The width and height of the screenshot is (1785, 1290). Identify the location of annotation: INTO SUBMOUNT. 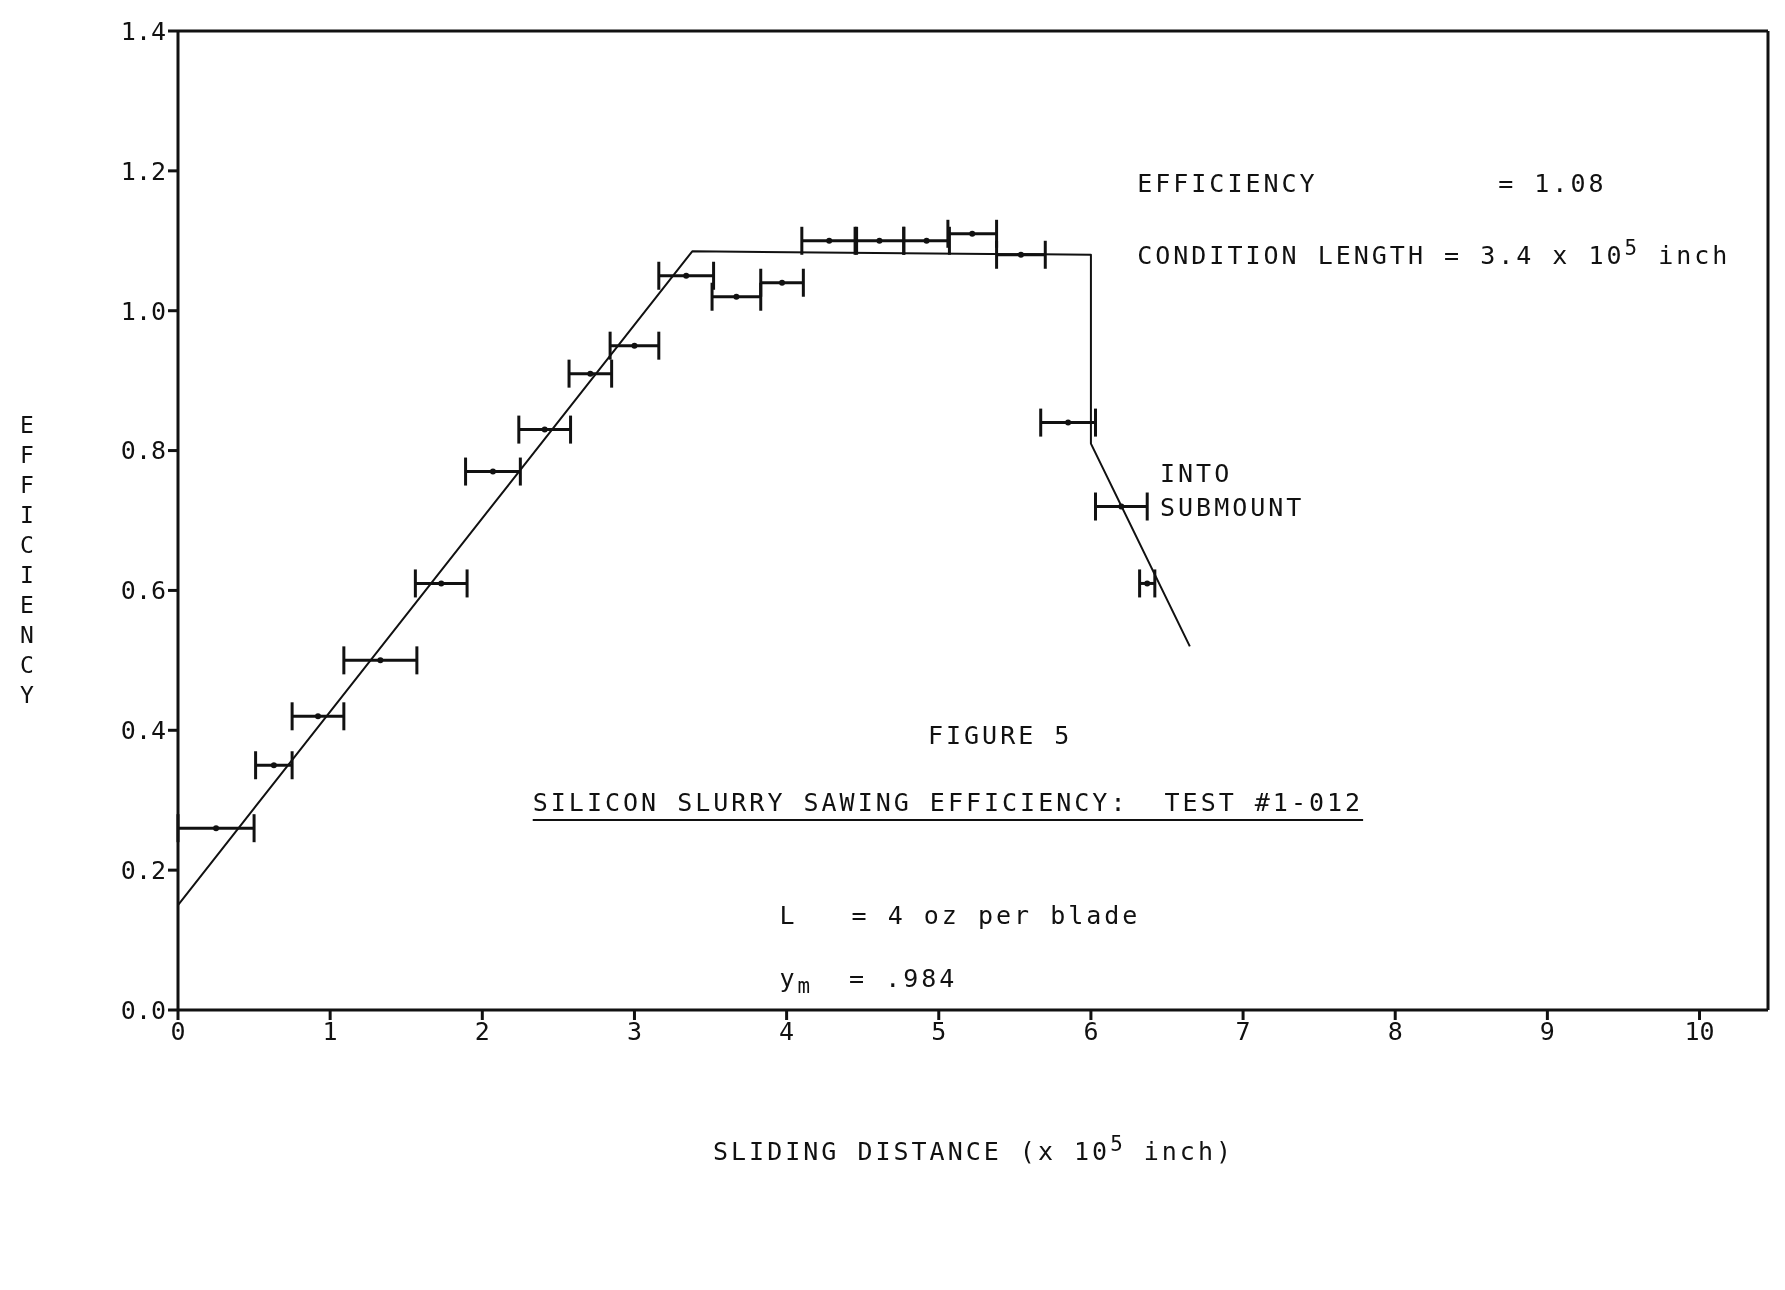
(1232, 491).